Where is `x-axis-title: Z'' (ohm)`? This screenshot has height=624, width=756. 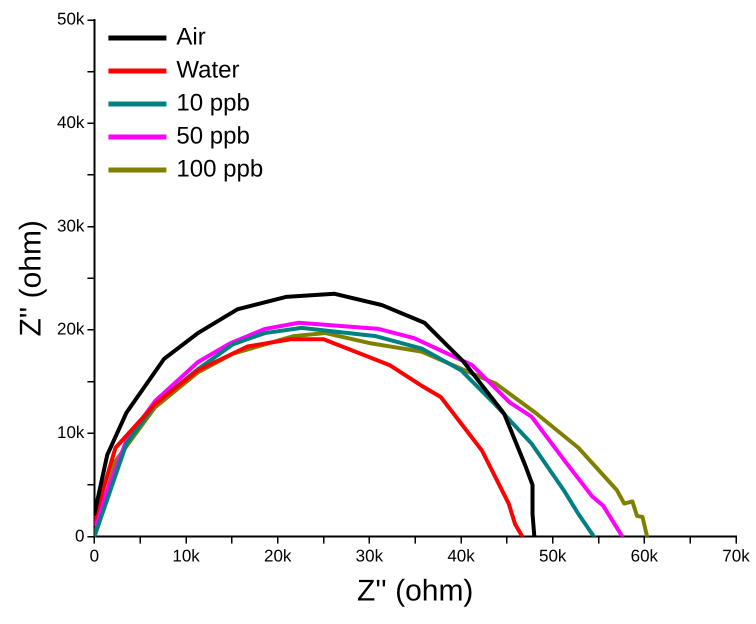
x-axis-title: Z'' (ohm) is located at coordinates (415, 591).